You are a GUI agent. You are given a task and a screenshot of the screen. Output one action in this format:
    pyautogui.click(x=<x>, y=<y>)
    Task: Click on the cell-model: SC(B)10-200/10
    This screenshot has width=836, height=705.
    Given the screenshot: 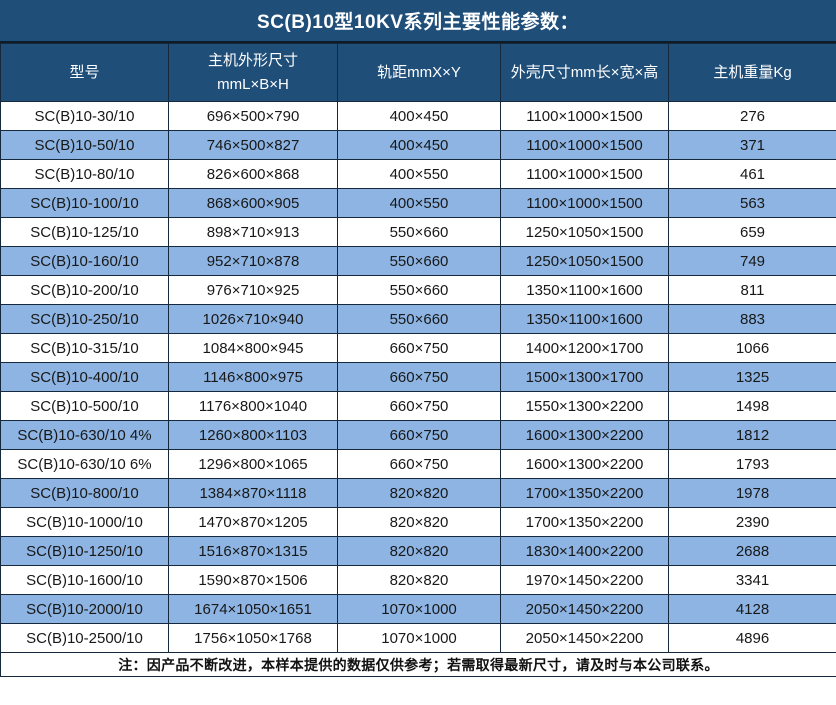 What is the action you would take?
    pyautogui.click(x=84, y=290)
    